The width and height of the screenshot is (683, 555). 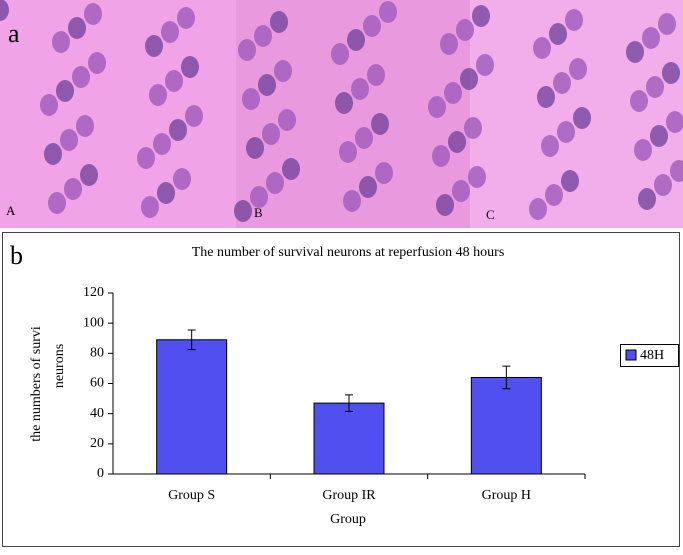 I want to click on panel-label: b, so click(x=16, y=255).